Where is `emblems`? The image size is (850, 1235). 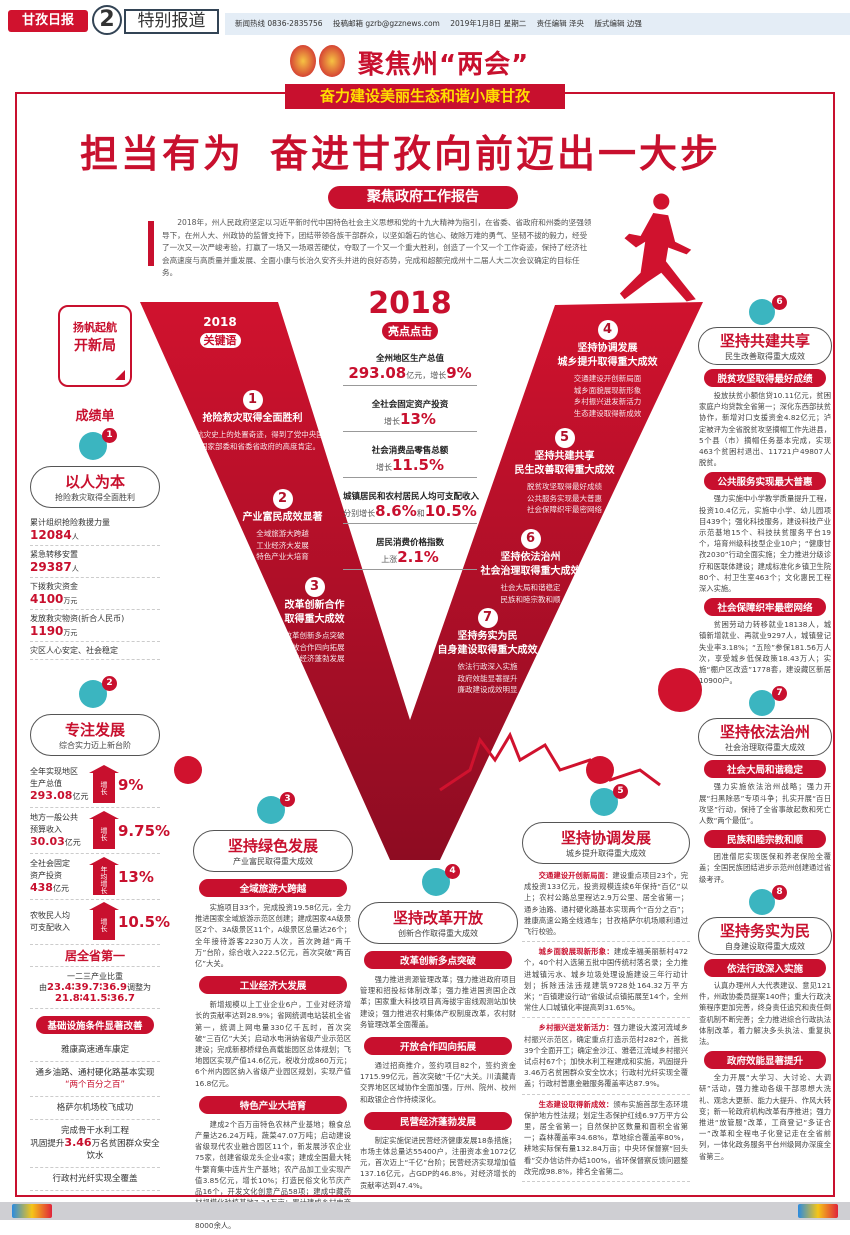
emblems is located at coordinates (319, 61).